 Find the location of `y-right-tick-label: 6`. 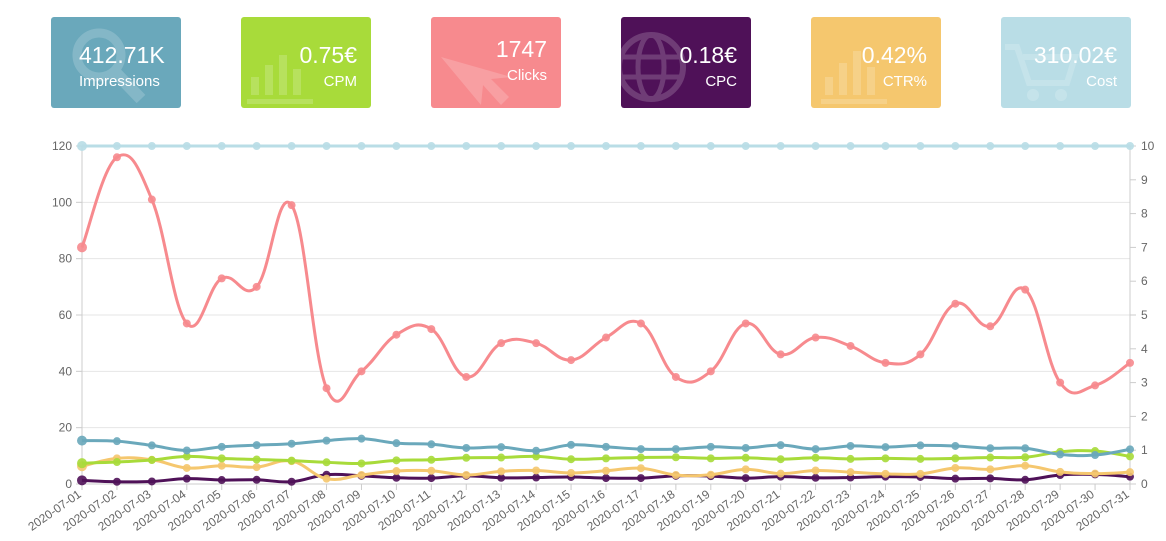

y-right-tick-label: 6 is located at coordinates (1144, 281).